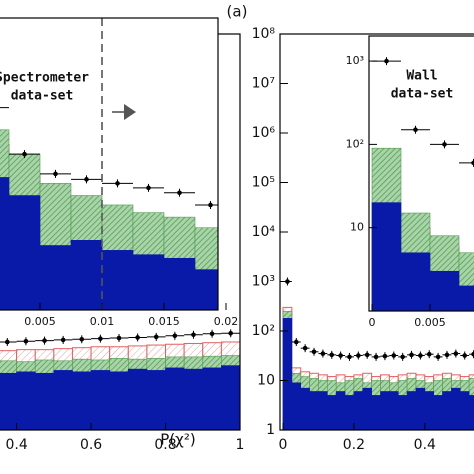  What do you see at coordinates (165, 445) in the screenshot?
I see `x-tick-label: 0.8` at bounding box center [165, 445].